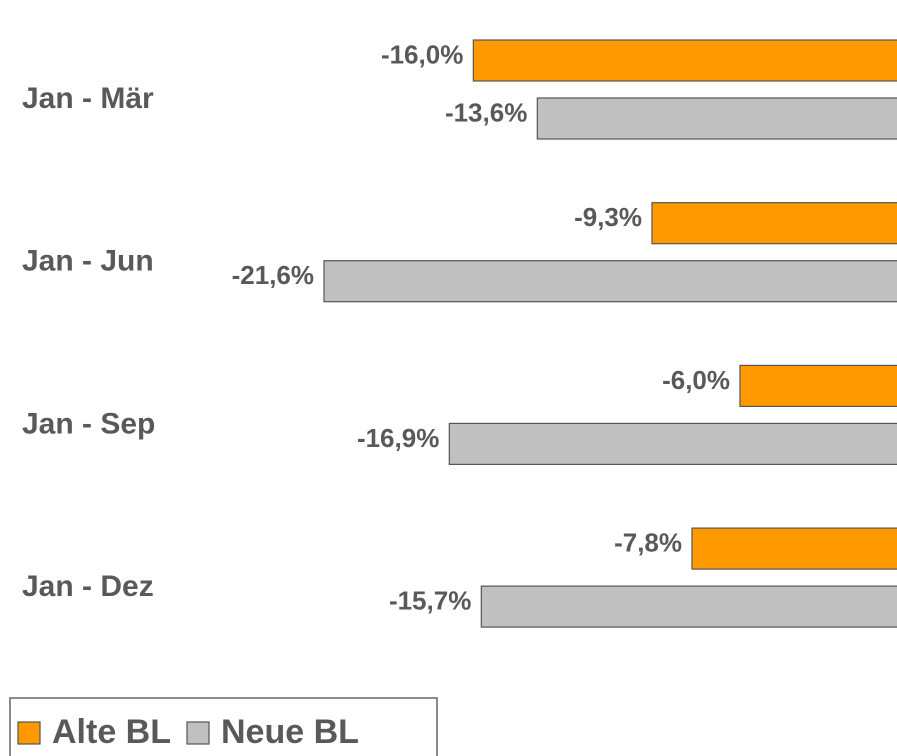 The height and width of the screenshot is (756, 897). I want to click on value-label: -16,0%, so click(422, 54).